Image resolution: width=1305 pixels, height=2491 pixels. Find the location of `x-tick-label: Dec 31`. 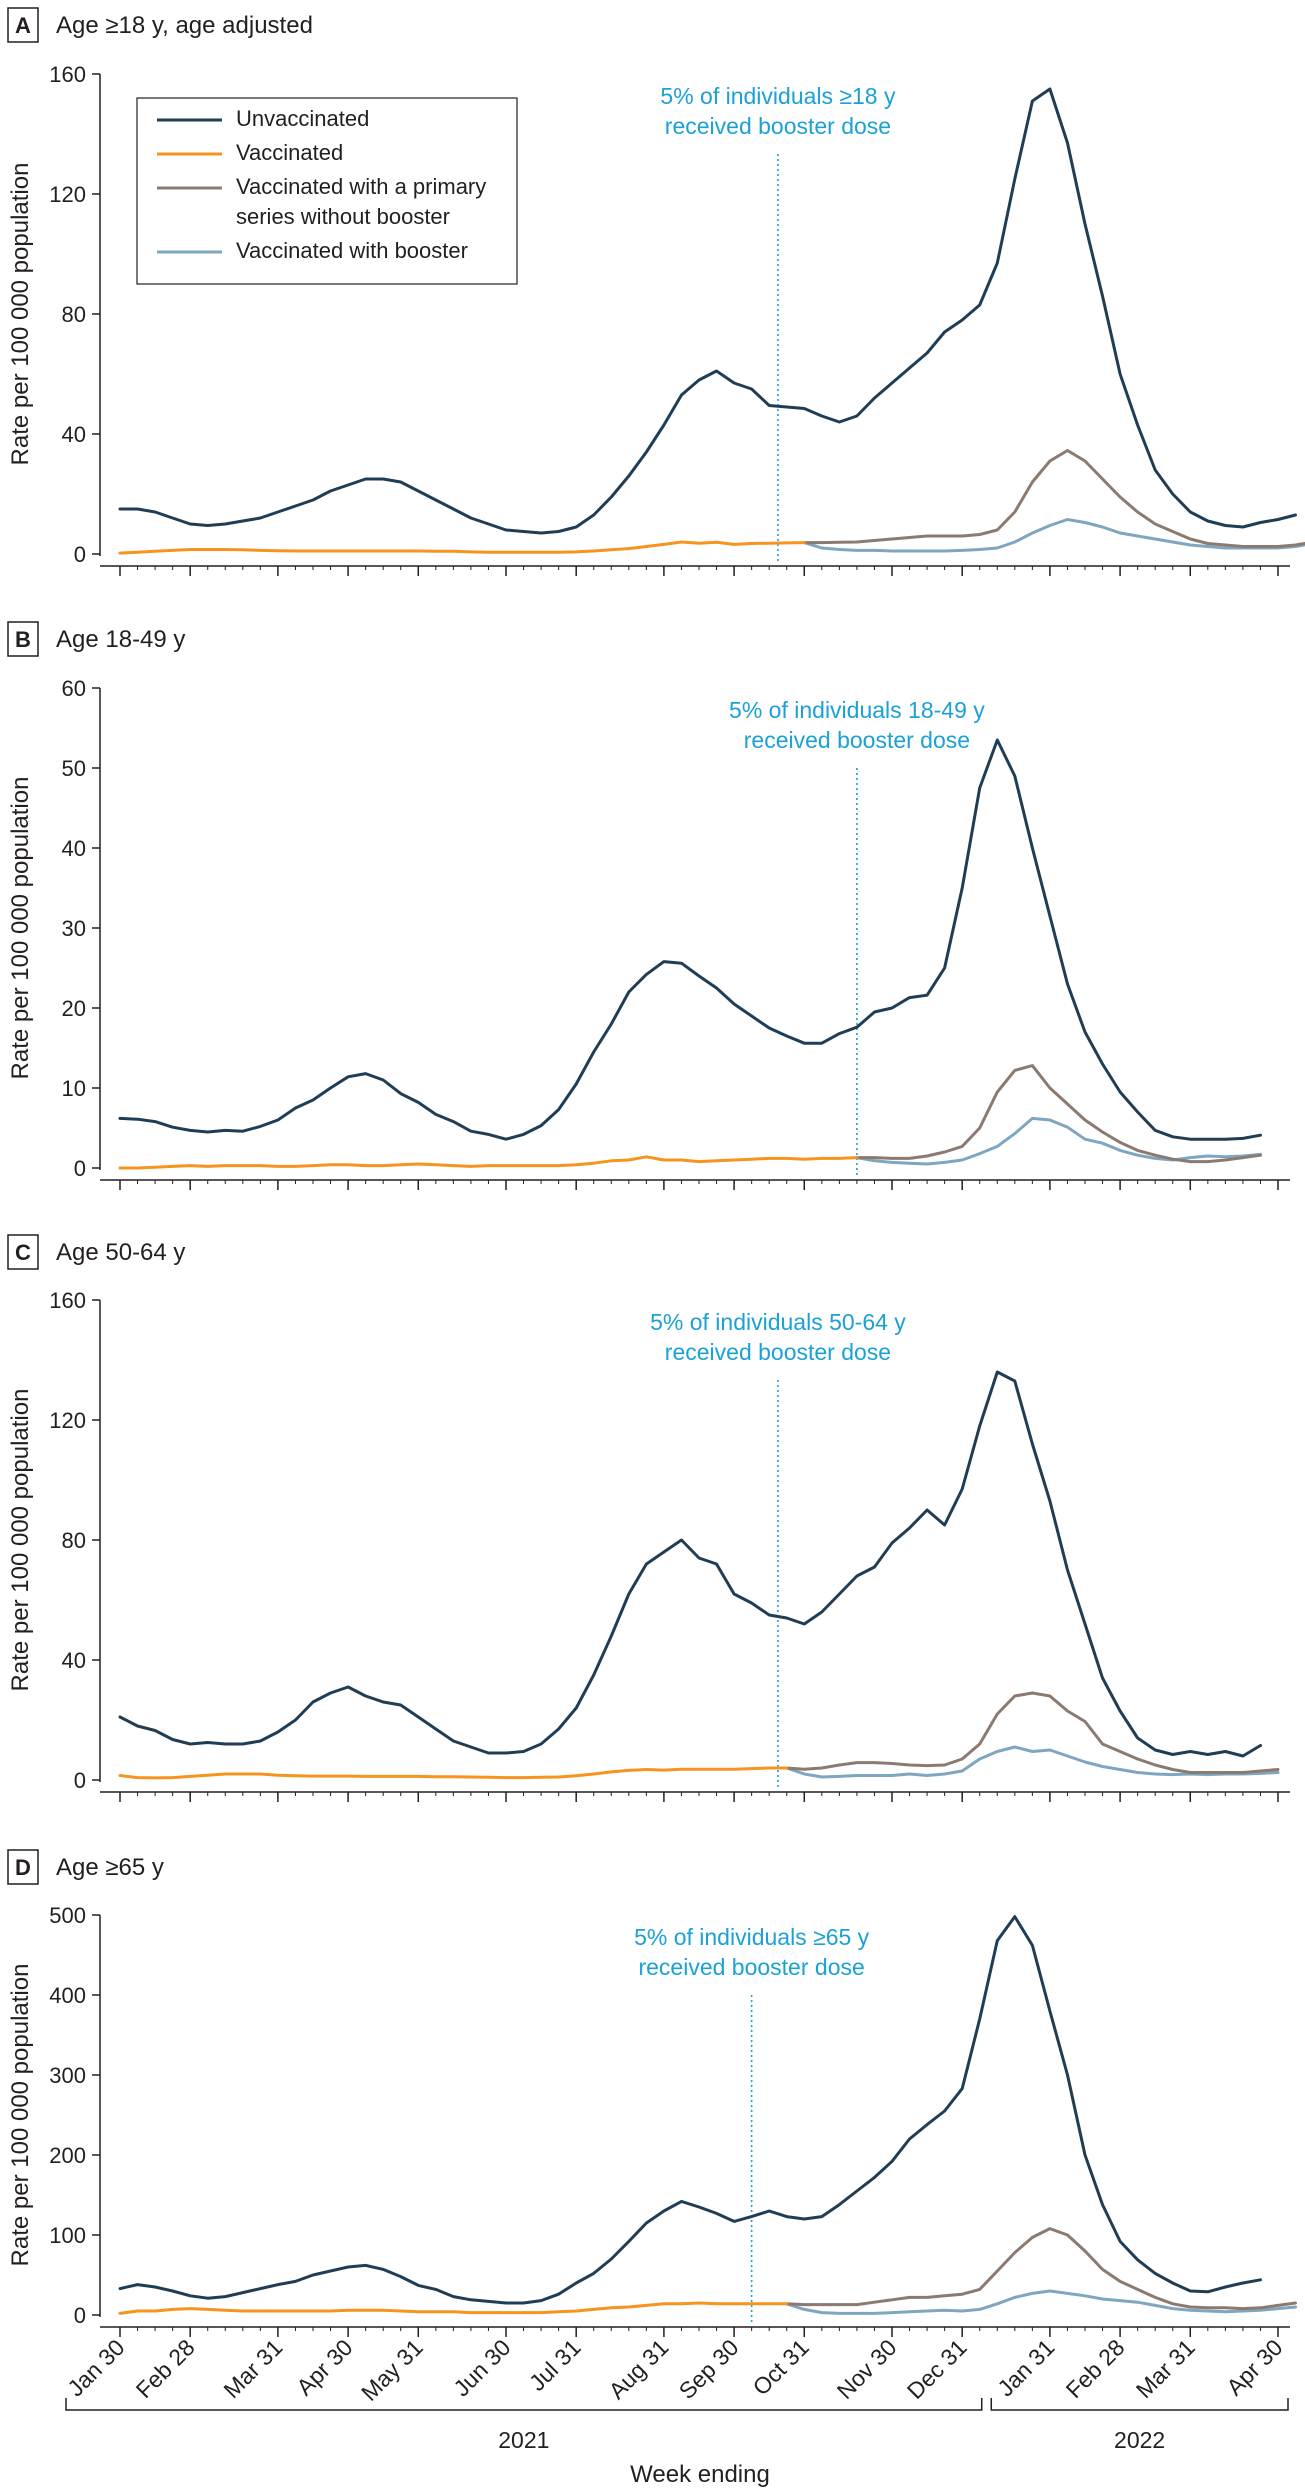

x-tick-label: Dec 31 is located at coordinates (937, 2369).